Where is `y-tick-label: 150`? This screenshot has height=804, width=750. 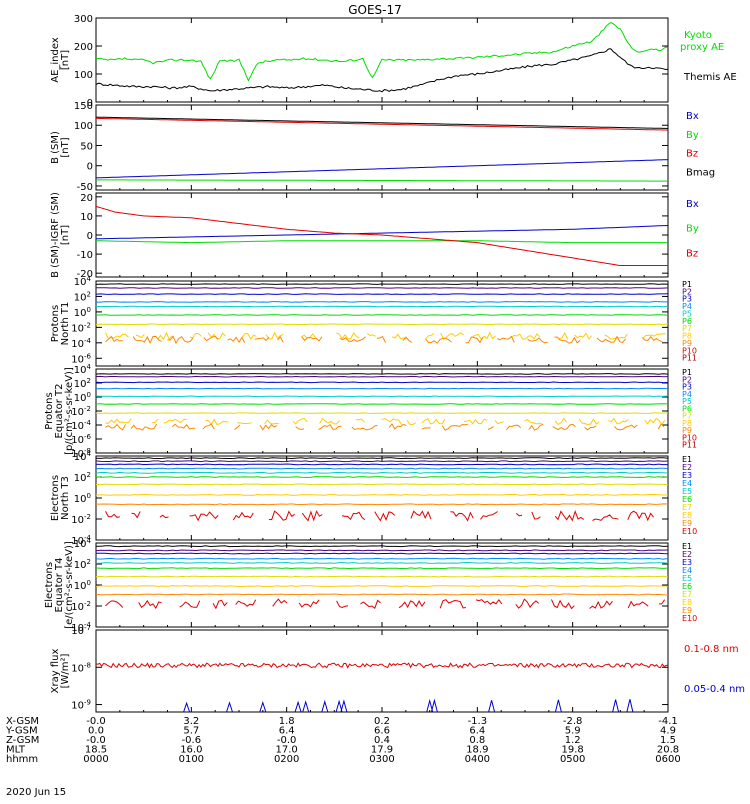 y-tick-label: 150 is located at coordinates (83, 106).